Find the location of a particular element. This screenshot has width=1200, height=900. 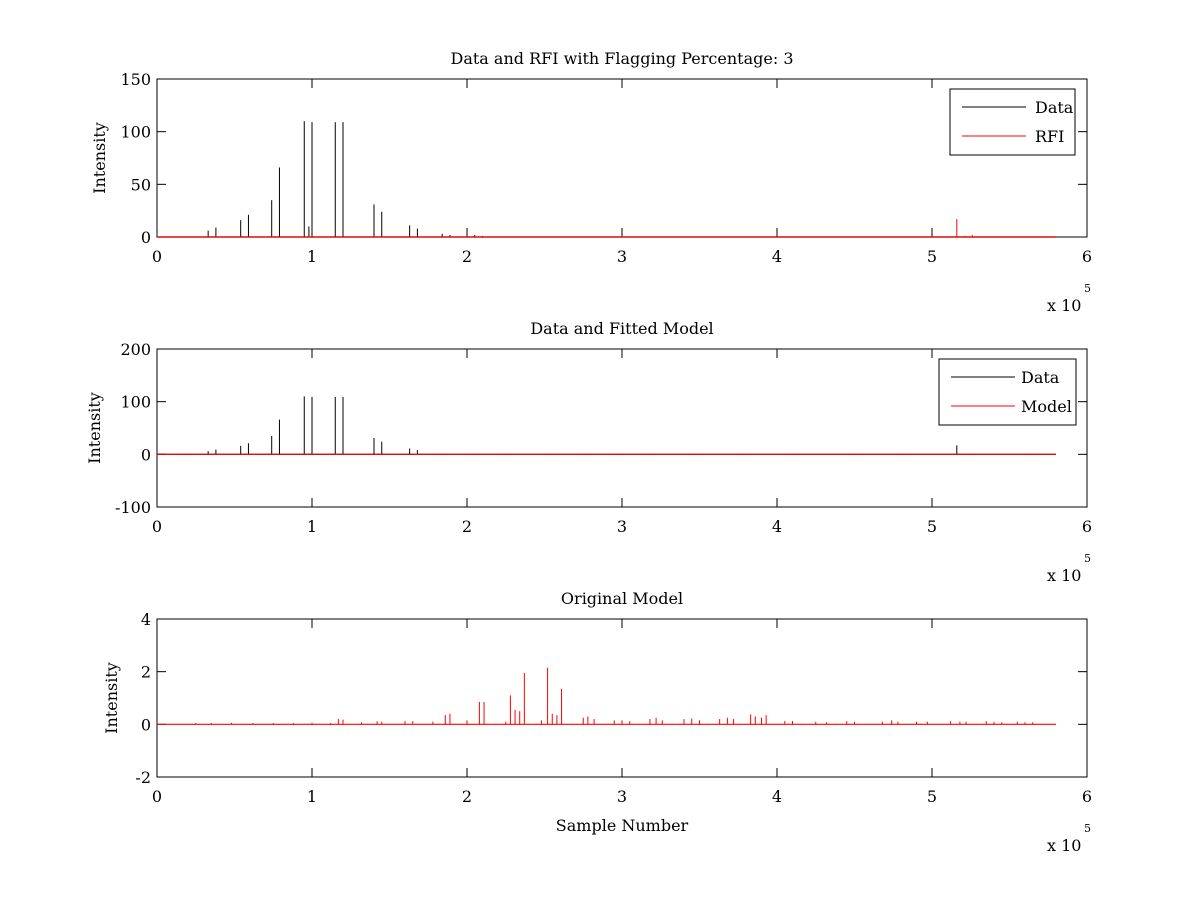

legend-label: RFI is located at coordinates (1049, 136).